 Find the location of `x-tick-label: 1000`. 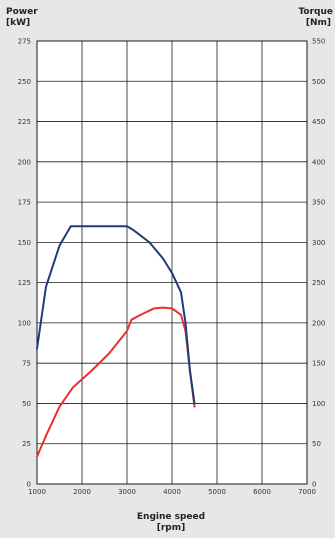

x-tick-label: 1000 is located at coordinates (37, 492).